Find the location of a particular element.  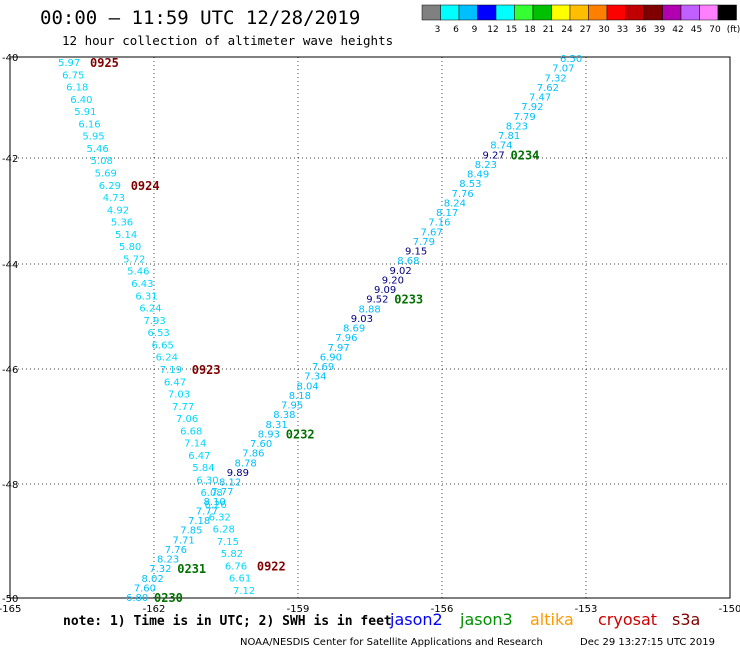

color-legend: 3 6 9 12 15 18 21 24 27 30 33 36 39 42 45 70 (ft) is located at coordinates (580, 19).